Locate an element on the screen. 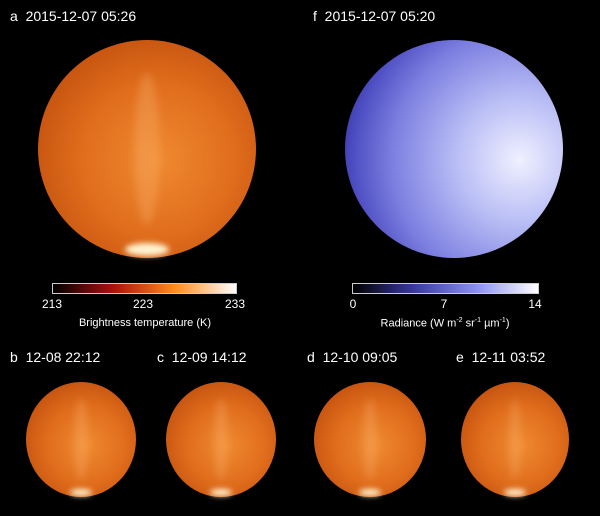  colorbar-tick: 223 is located at coordinates (143, 304).